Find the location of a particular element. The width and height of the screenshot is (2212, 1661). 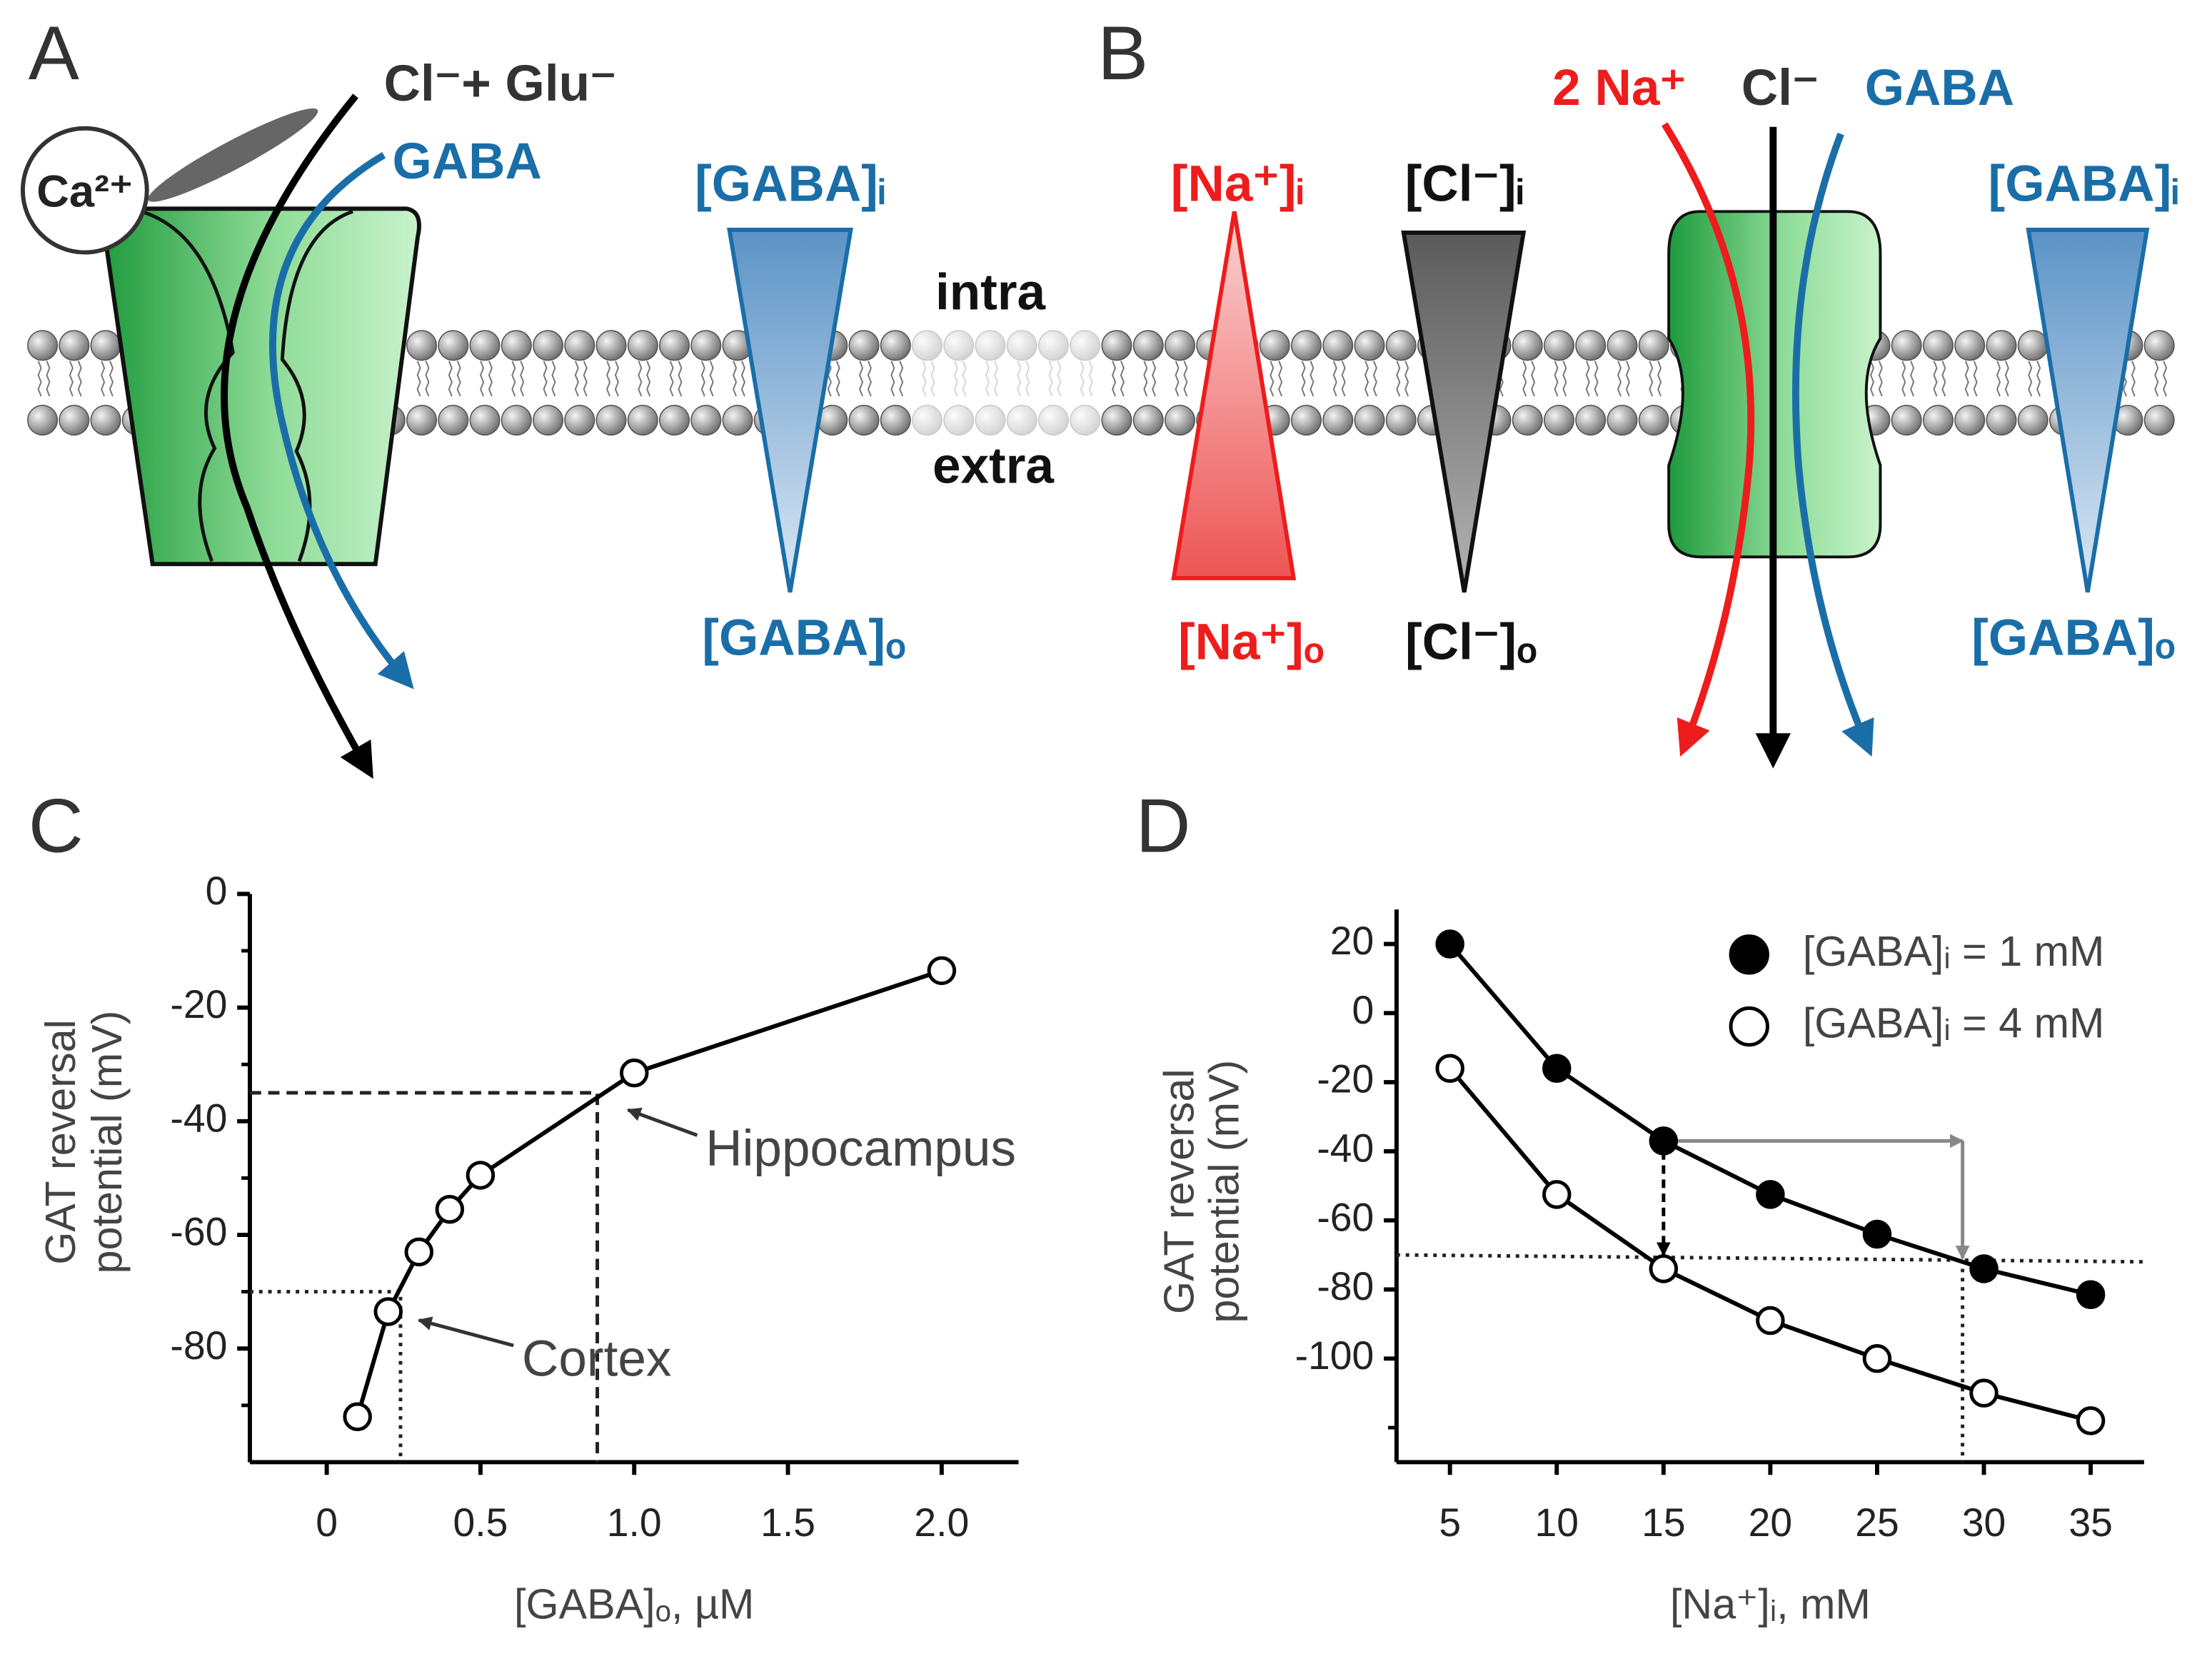

side-label: intra is located at coordinates (991, 293).